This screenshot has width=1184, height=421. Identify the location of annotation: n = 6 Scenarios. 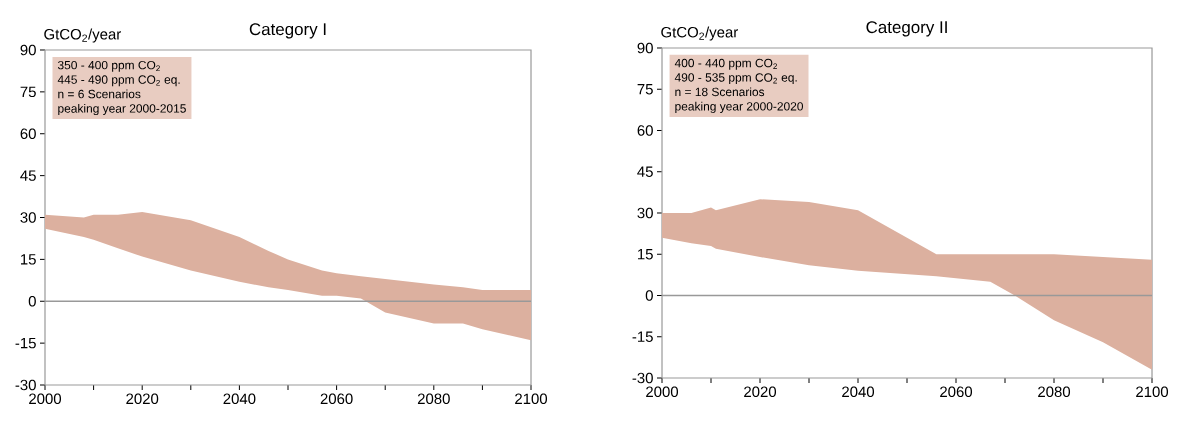
(99, 94).